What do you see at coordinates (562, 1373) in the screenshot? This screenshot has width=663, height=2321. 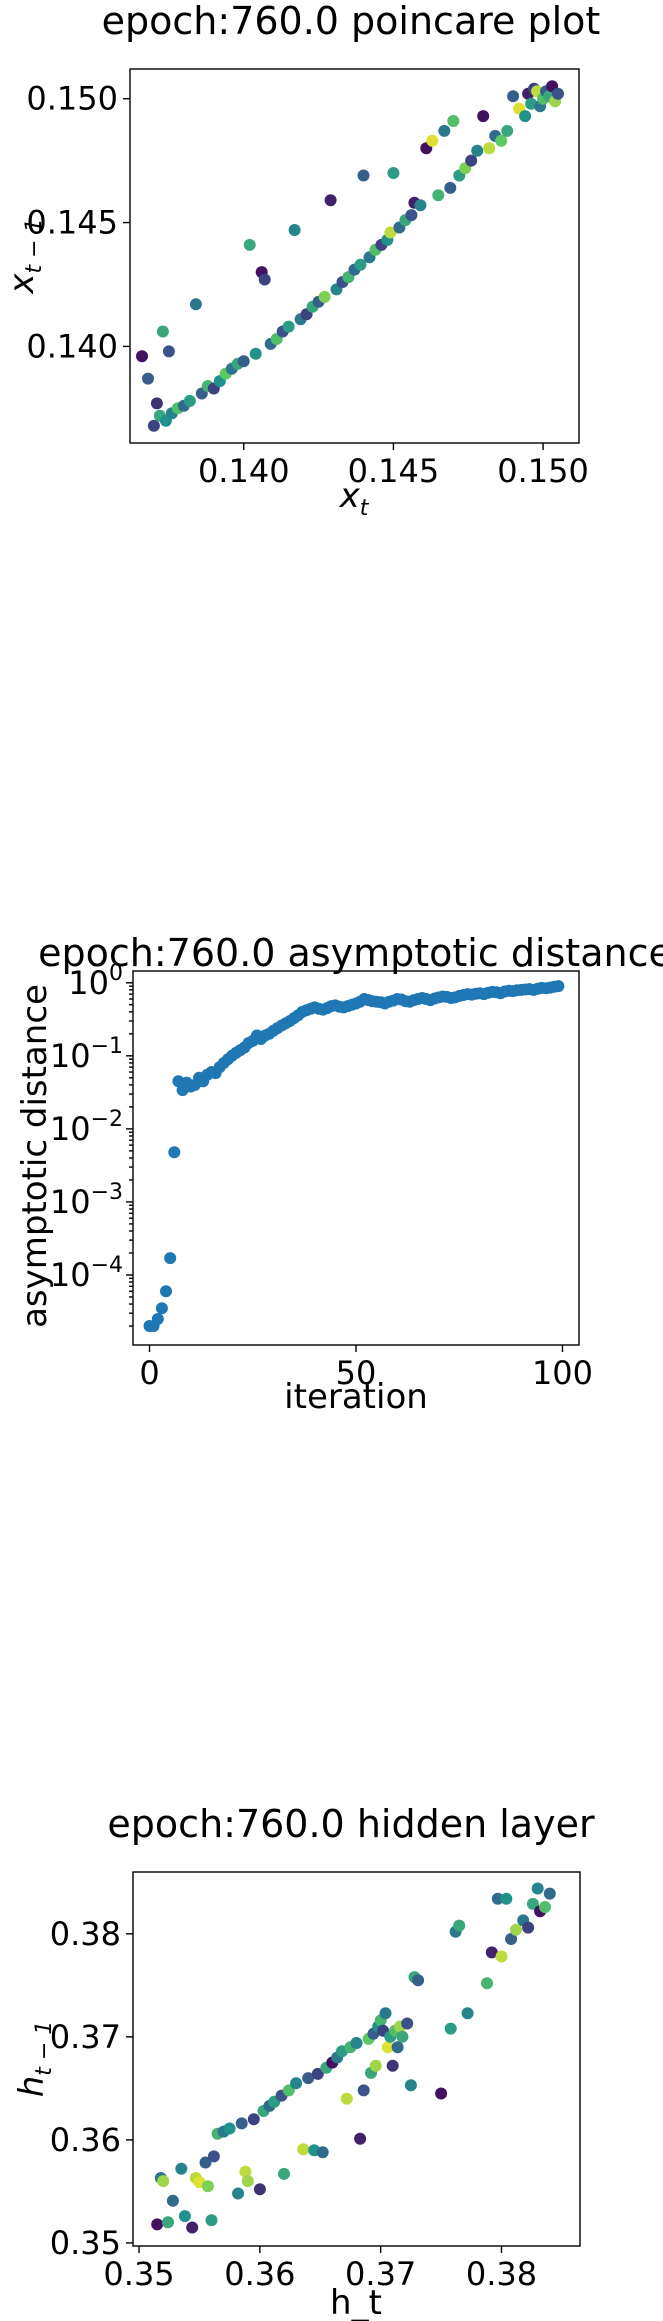 I see `asymptotic-xtick-label: 100` at bounding box center [562, 1373].